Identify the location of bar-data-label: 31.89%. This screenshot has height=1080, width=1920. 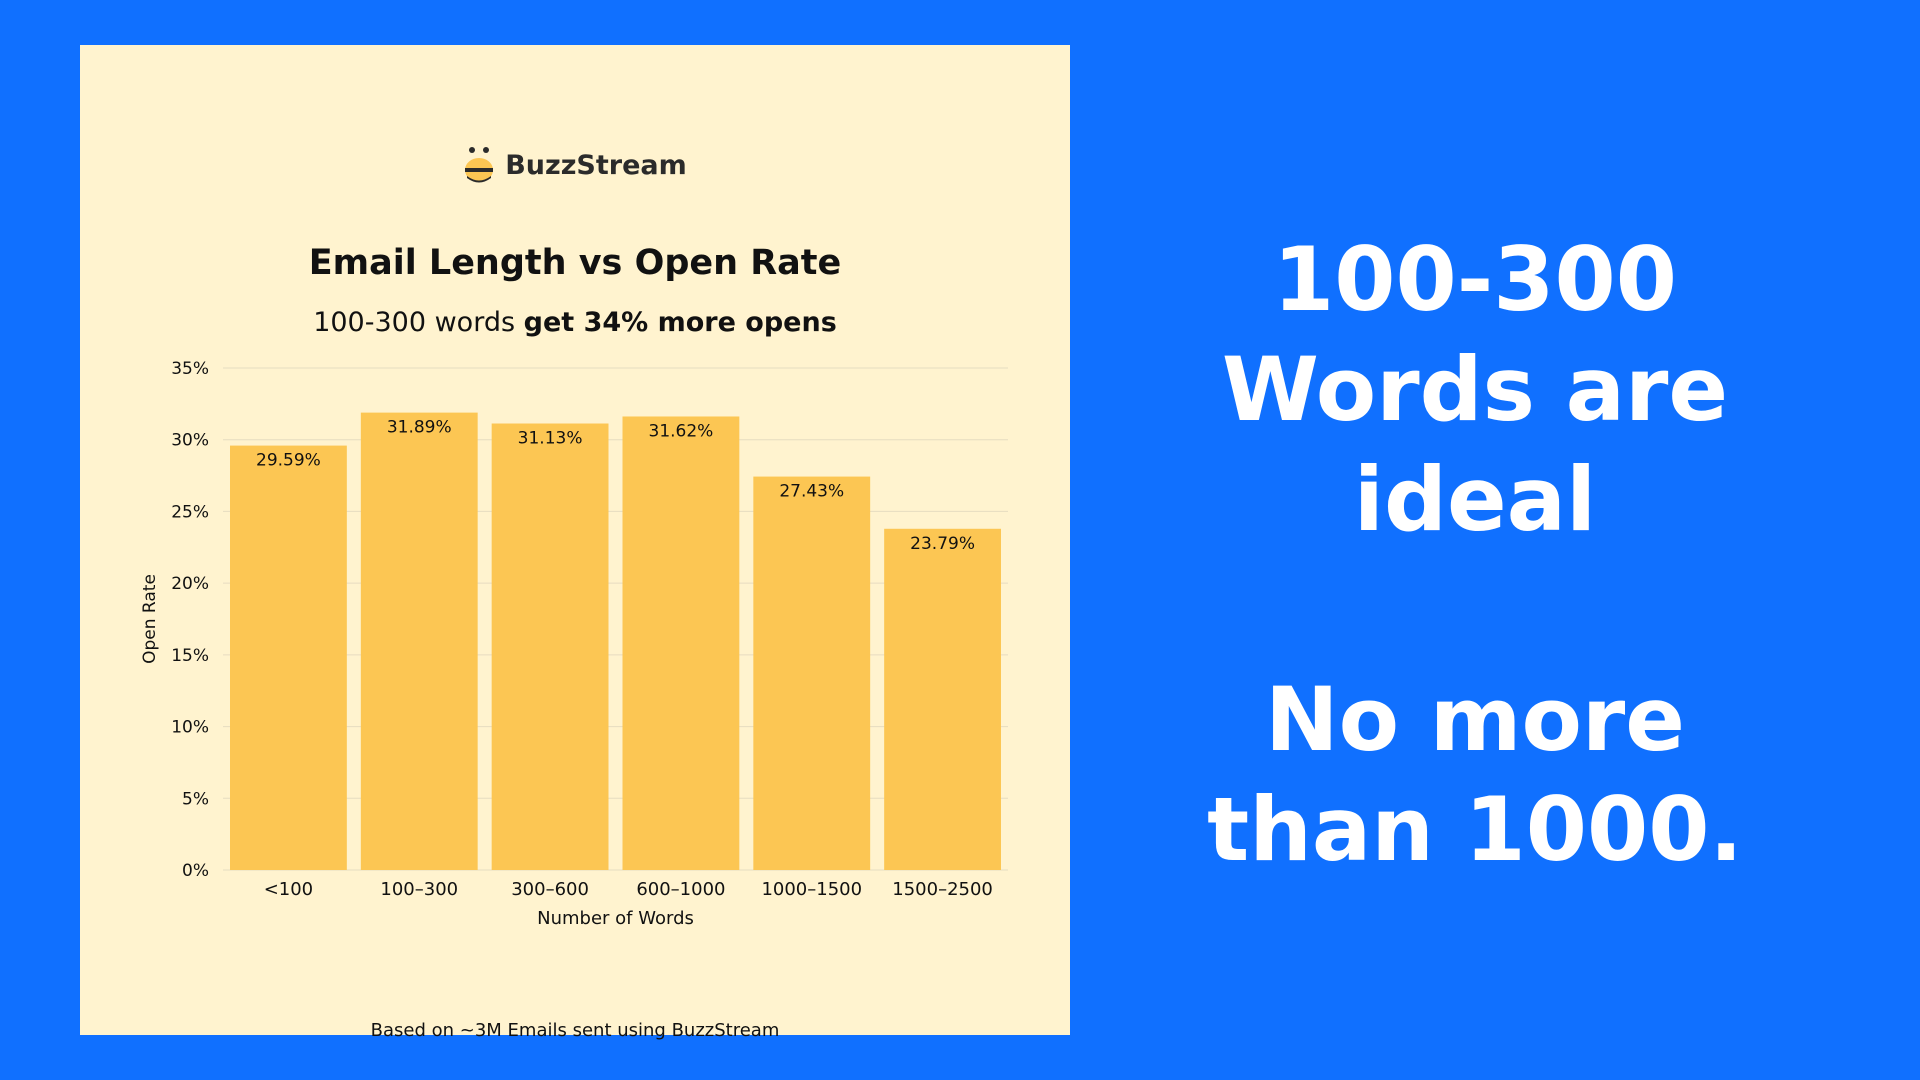
(419, 428).